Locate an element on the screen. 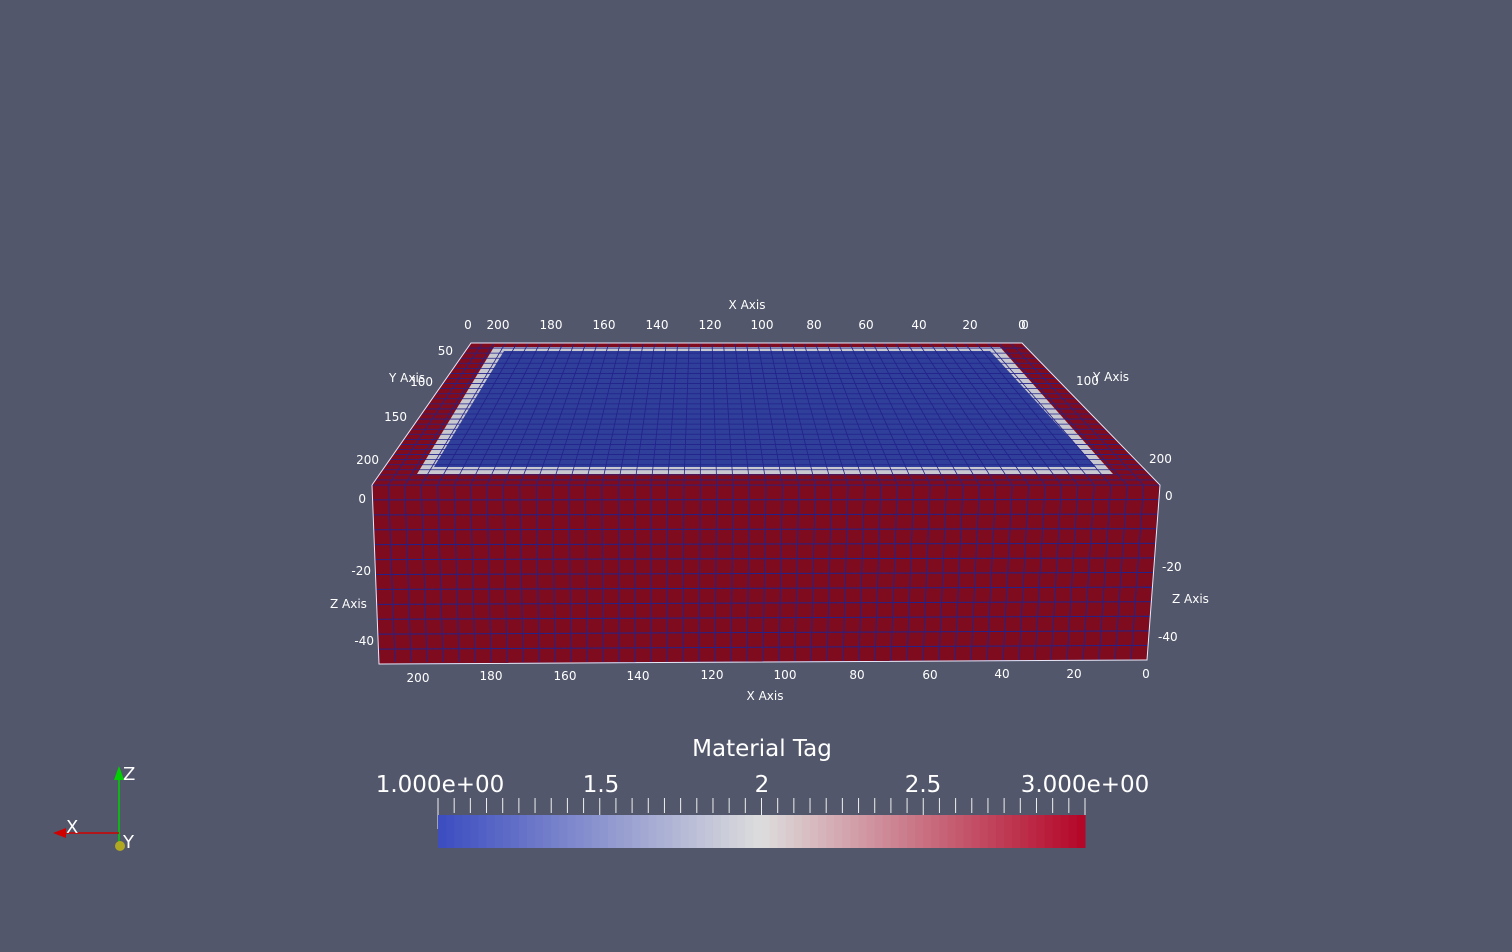  bottom-x-tick-label: 140 is located at coordinates (638, 676).